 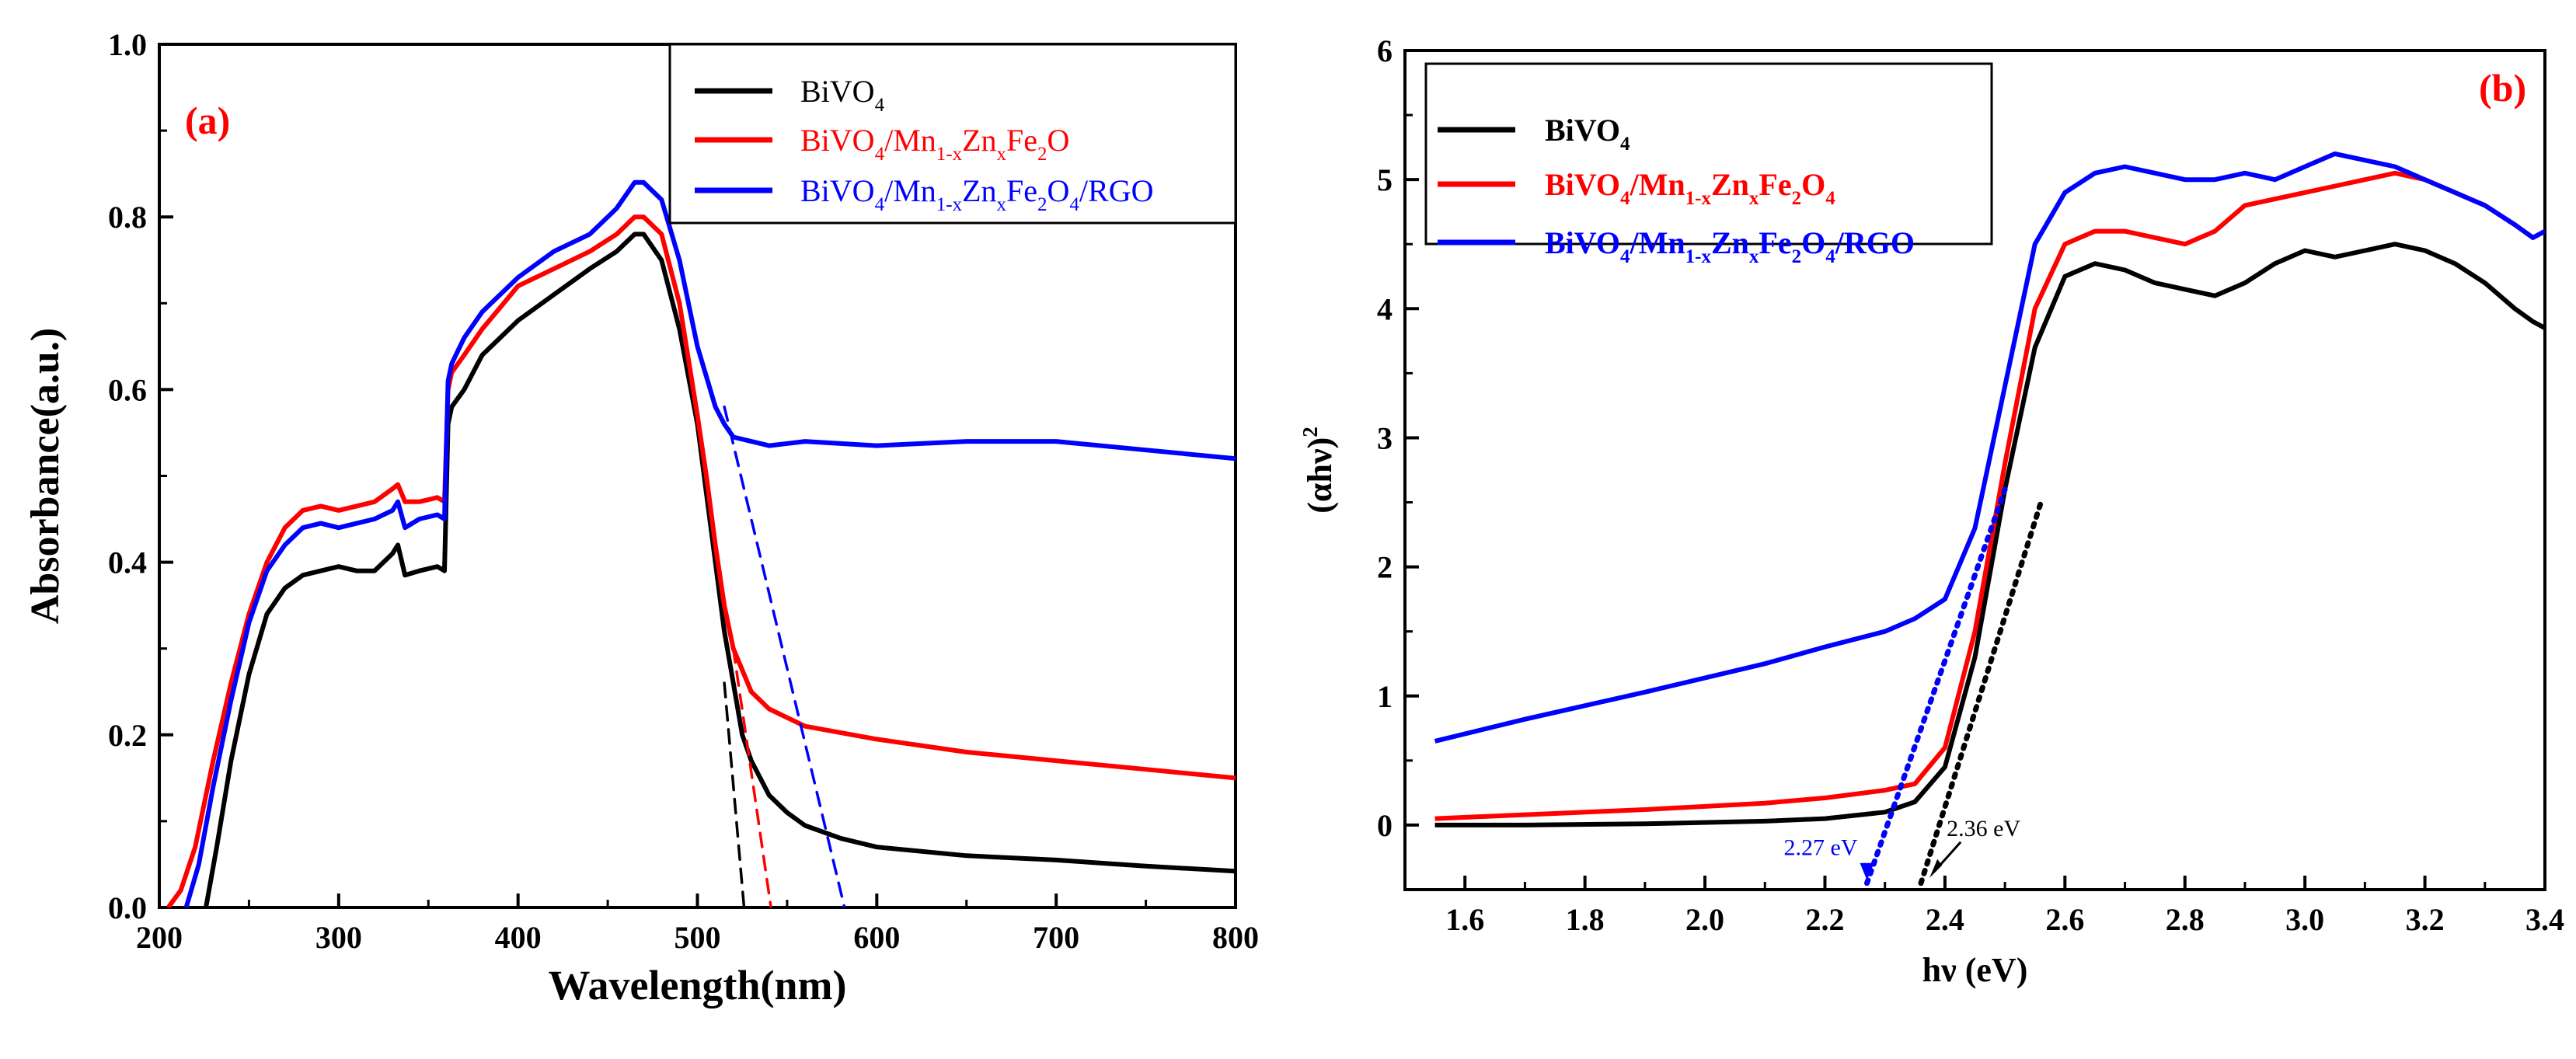 What do you see at coordinates (127, 736) in the screenshot?
I see `y-tick-label: 0.2` at bounding box center [127, 736].